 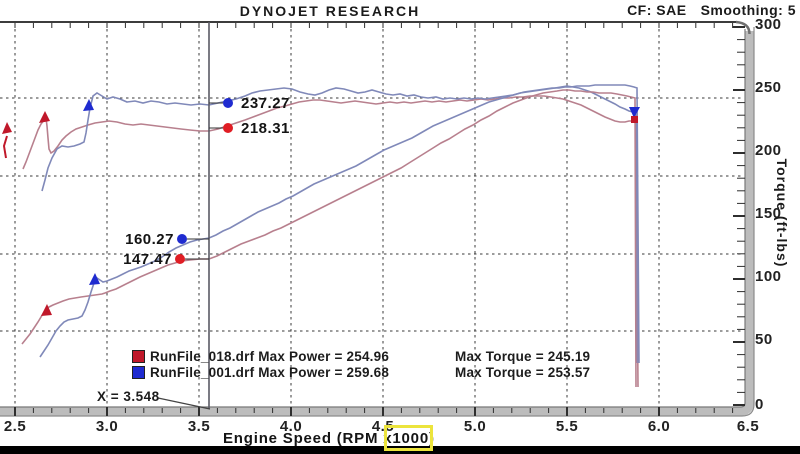 I want to click on torque-axis-title: Torque (ft-lbs), so click(x=782, y=213).